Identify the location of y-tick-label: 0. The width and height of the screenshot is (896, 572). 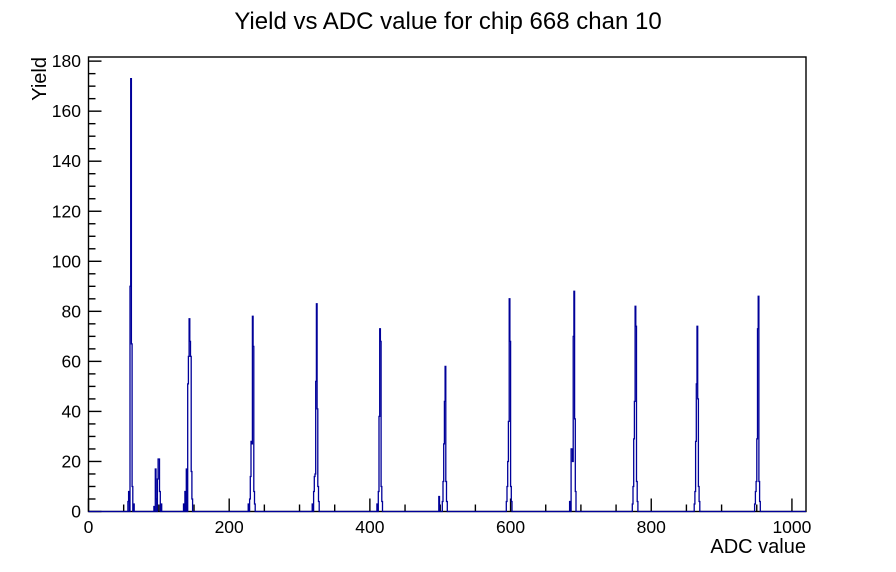
(76, 512).